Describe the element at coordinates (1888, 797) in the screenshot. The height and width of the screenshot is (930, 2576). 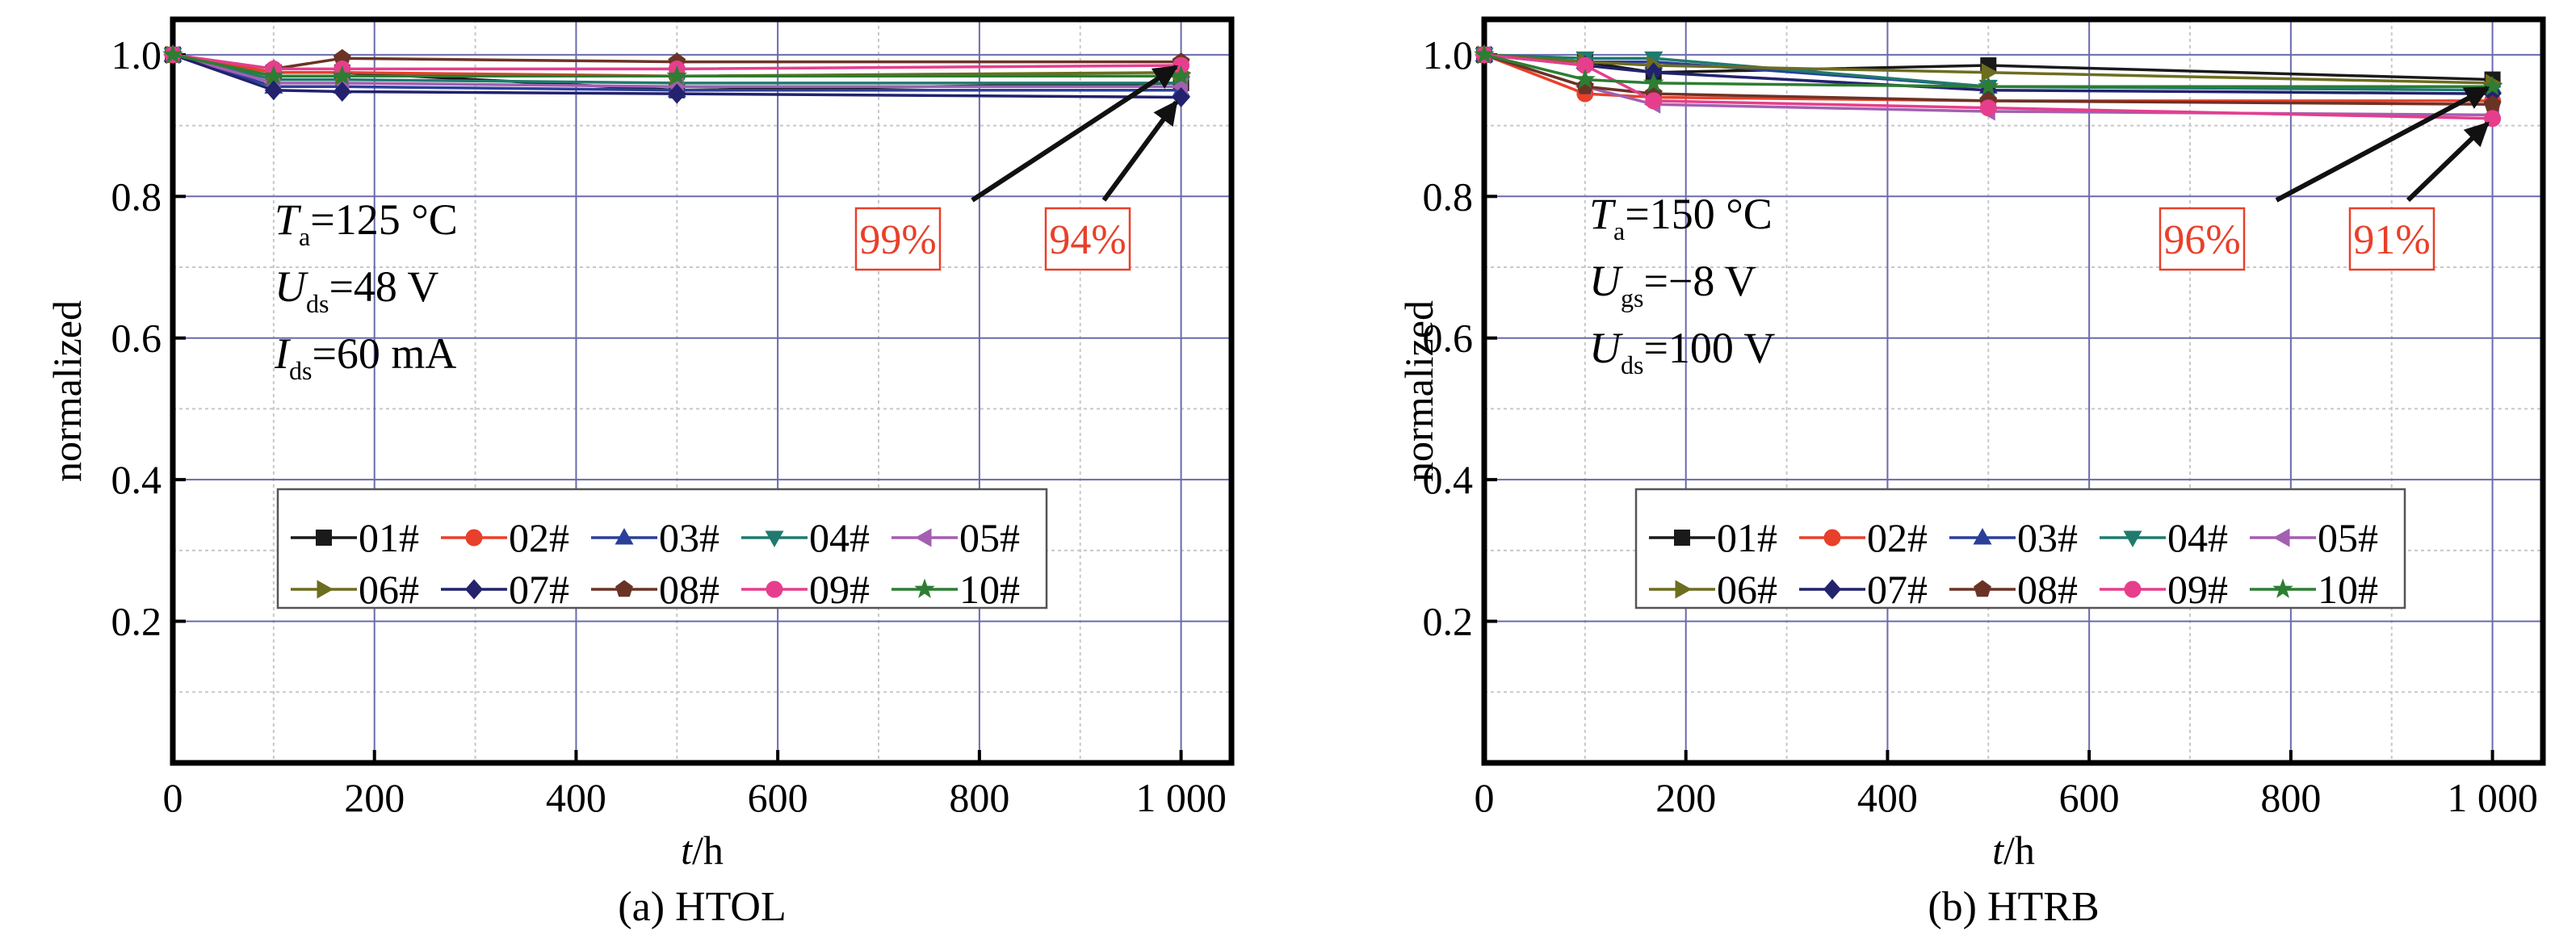
I see `x-tick-label: 400` at that location.